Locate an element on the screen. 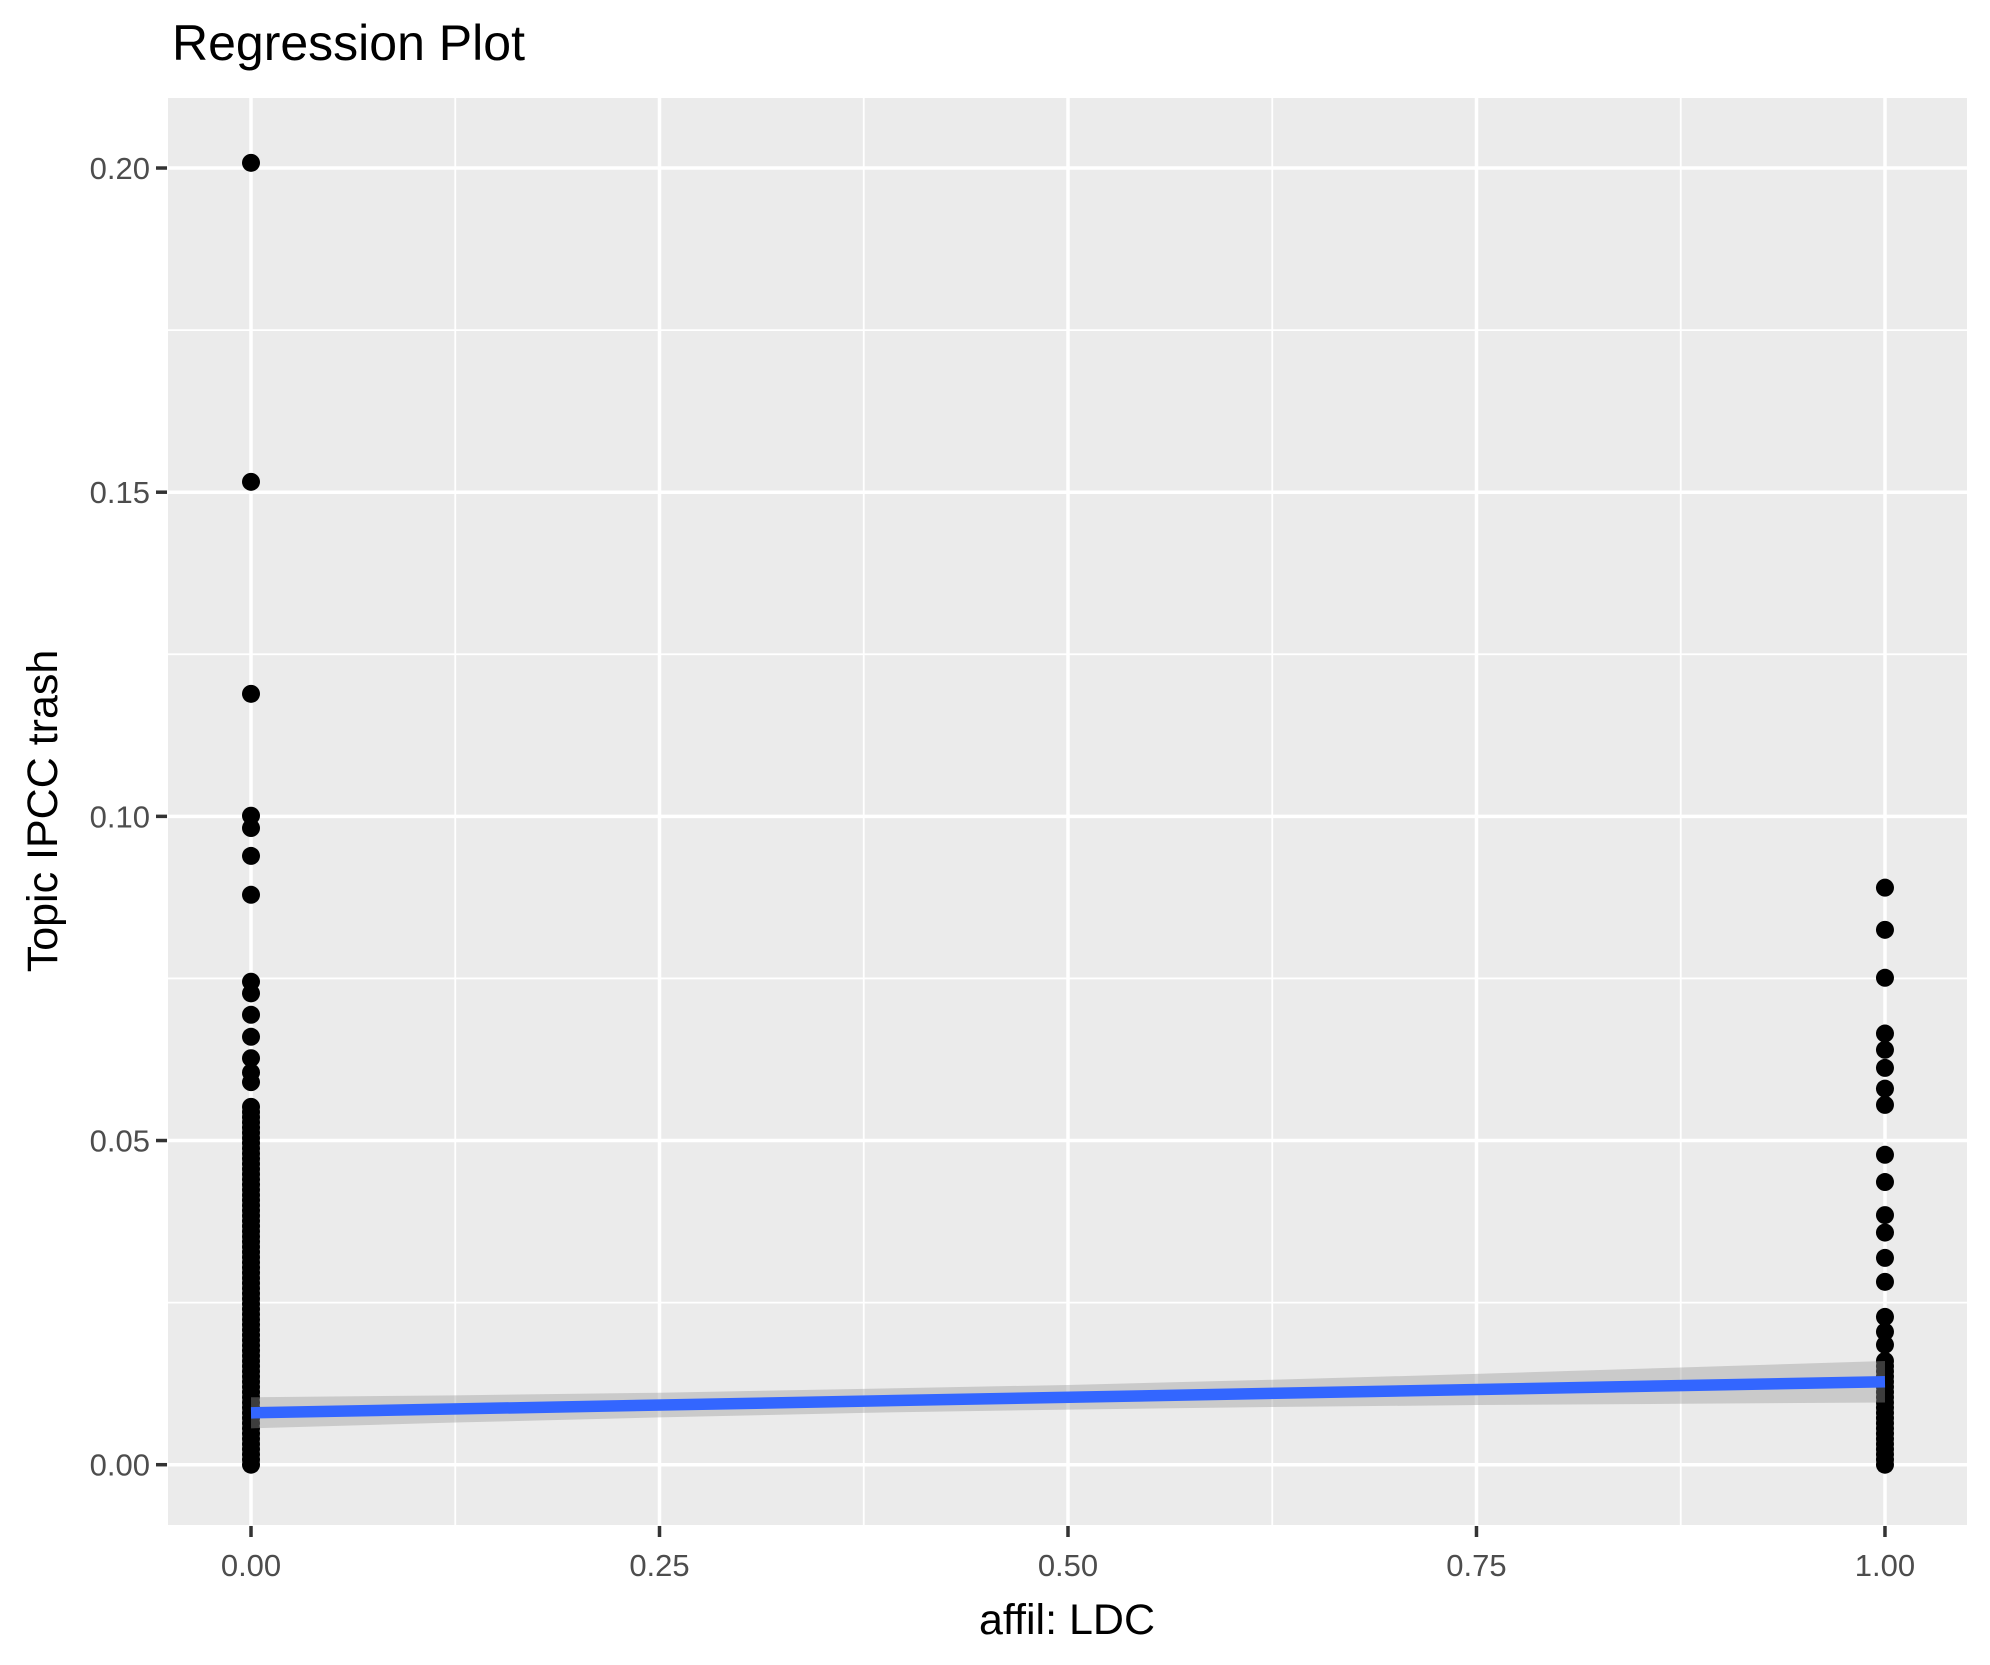 The image size is (1990, 1665). x-tick-label: 1.00 is located at coordinates (1885, 1565).